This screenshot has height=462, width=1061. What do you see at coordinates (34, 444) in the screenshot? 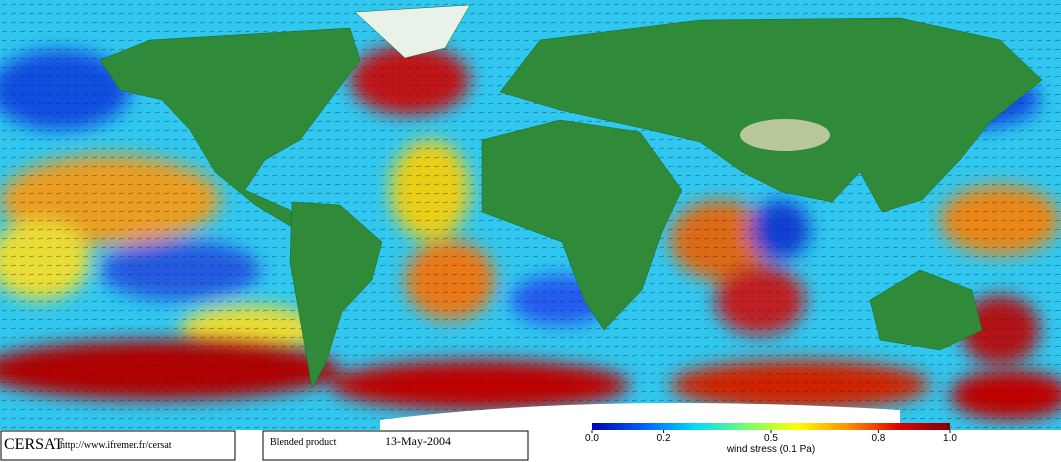
I see `logo: CERSAT` at bounding box center [34, 444].